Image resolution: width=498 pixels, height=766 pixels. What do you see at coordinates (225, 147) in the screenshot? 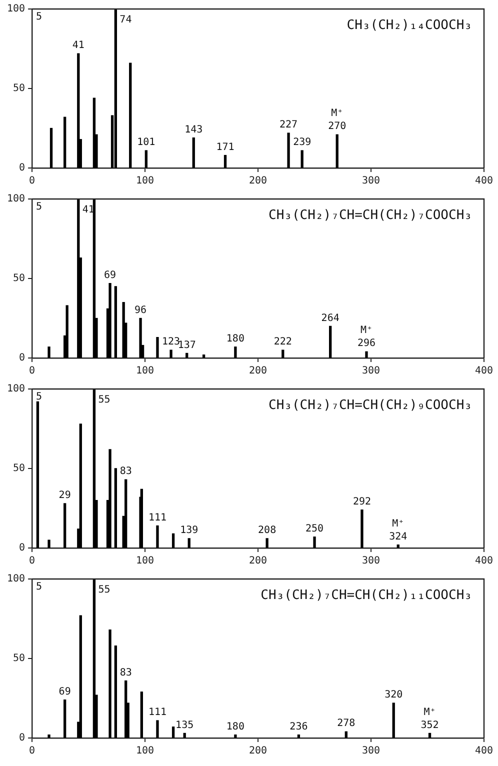
I see `annotation: 171` at bounding box center [225, 147].